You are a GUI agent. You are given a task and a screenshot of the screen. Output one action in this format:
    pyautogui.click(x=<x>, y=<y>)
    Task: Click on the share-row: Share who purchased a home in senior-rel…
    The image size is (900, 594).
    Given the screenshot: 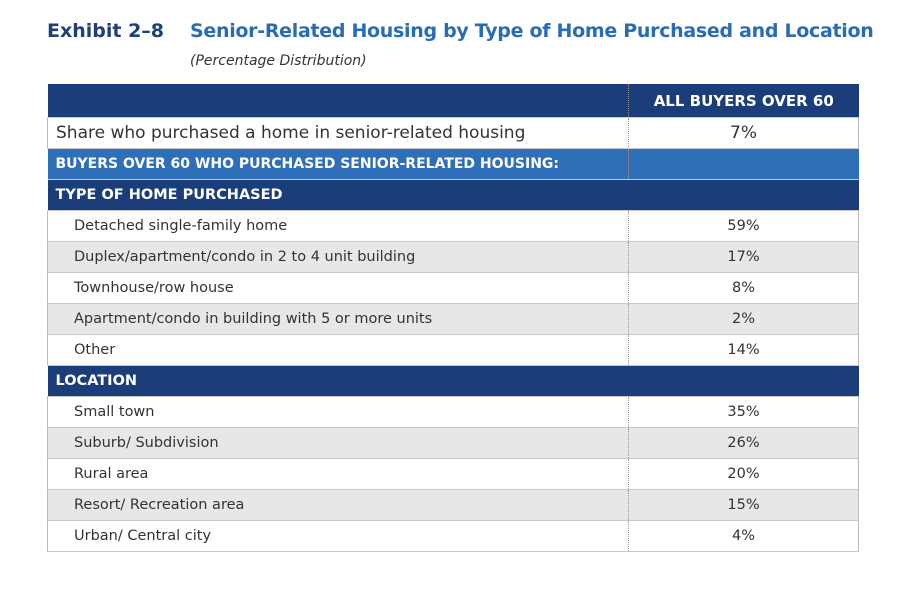 What is the action you would take?
    pyautogui.click(x=453, y=133)
    